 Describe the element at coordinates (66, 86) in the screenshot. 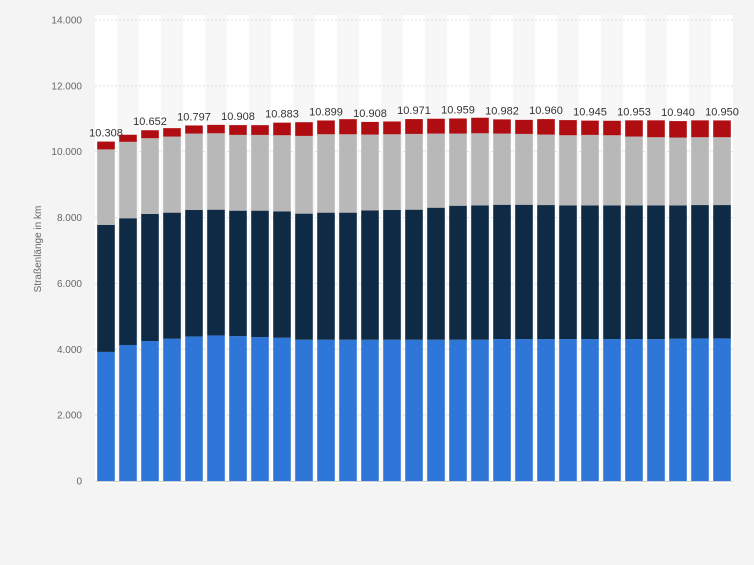

I see `y-tick-label: 12.000` at that location.